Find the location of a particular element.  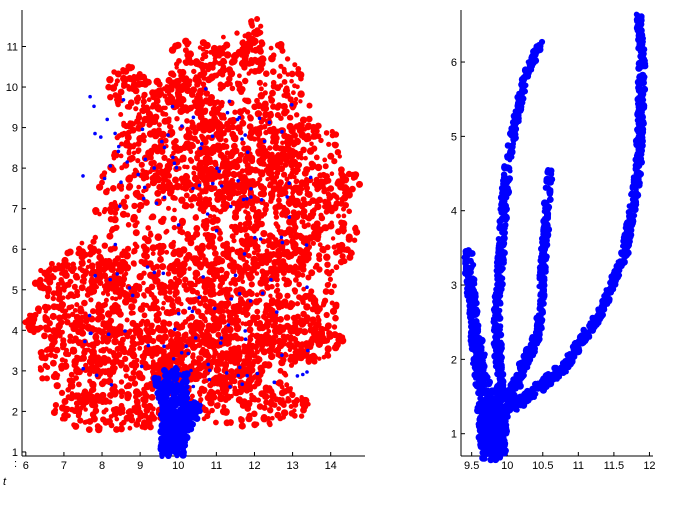

left-y-tick-label: 7 is located at coordinates (15, 210).